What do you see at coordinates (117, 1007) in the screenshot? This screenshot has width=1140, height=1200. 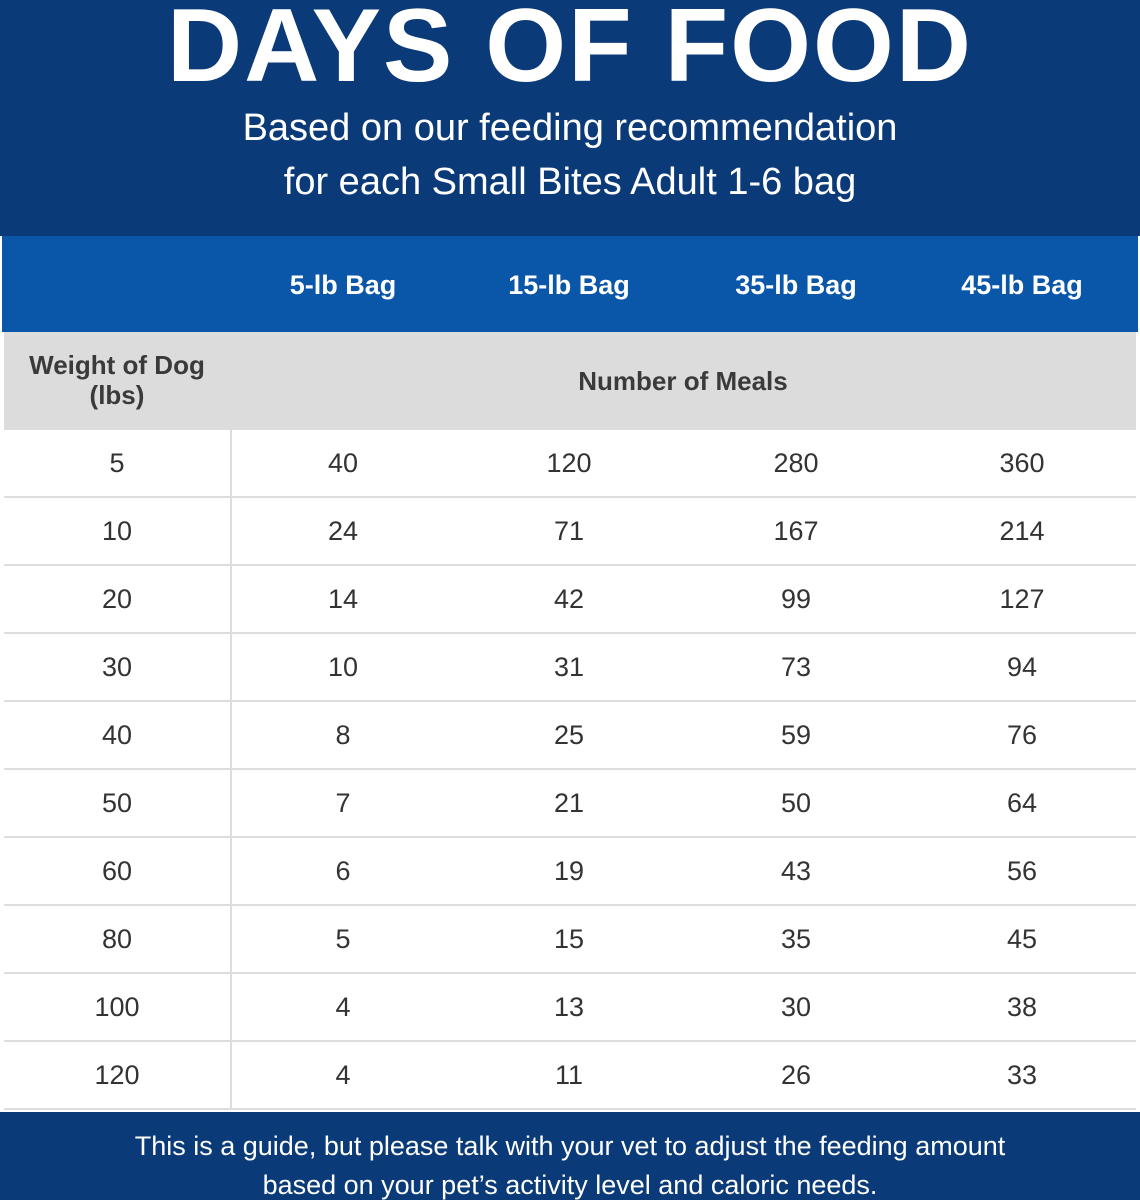 I see `weight-cell: 100` at bounding box center [117, 1007].